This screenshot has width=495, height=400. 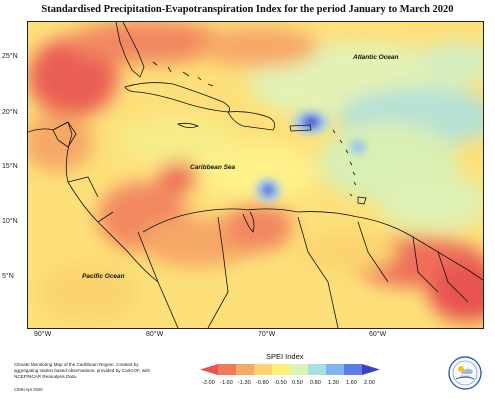 What do you see at coordinates (465, 373) in the screenshot?
I see `cimh-logo: CIMH` at bounding box center [465, 373].